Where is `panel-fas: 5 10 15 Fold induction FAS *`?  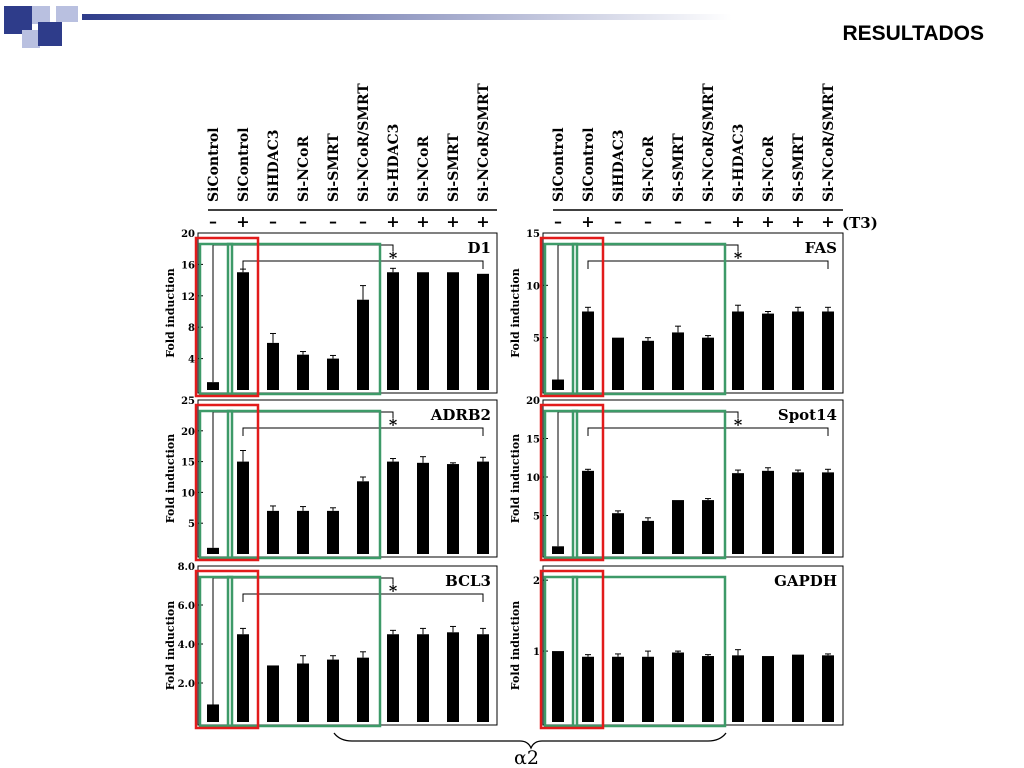
panel-fas: 5 10 15 Fold induction FAS * is located at coordinates (676, 313).